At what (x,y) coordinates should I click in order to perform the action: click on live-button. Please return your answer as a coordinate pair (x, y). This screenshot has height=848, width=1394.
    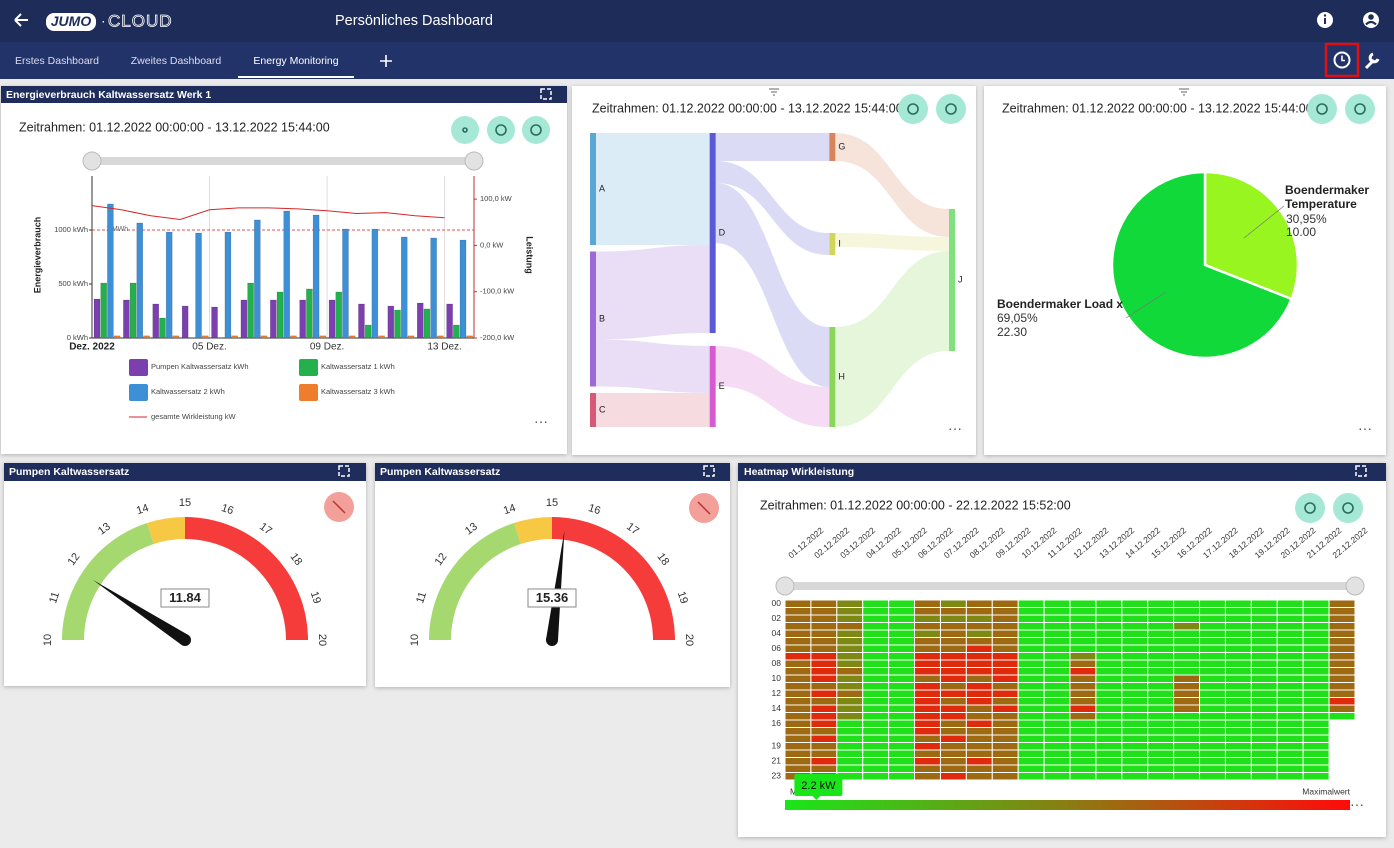
    Looking at the image, I should click on (465, 130).